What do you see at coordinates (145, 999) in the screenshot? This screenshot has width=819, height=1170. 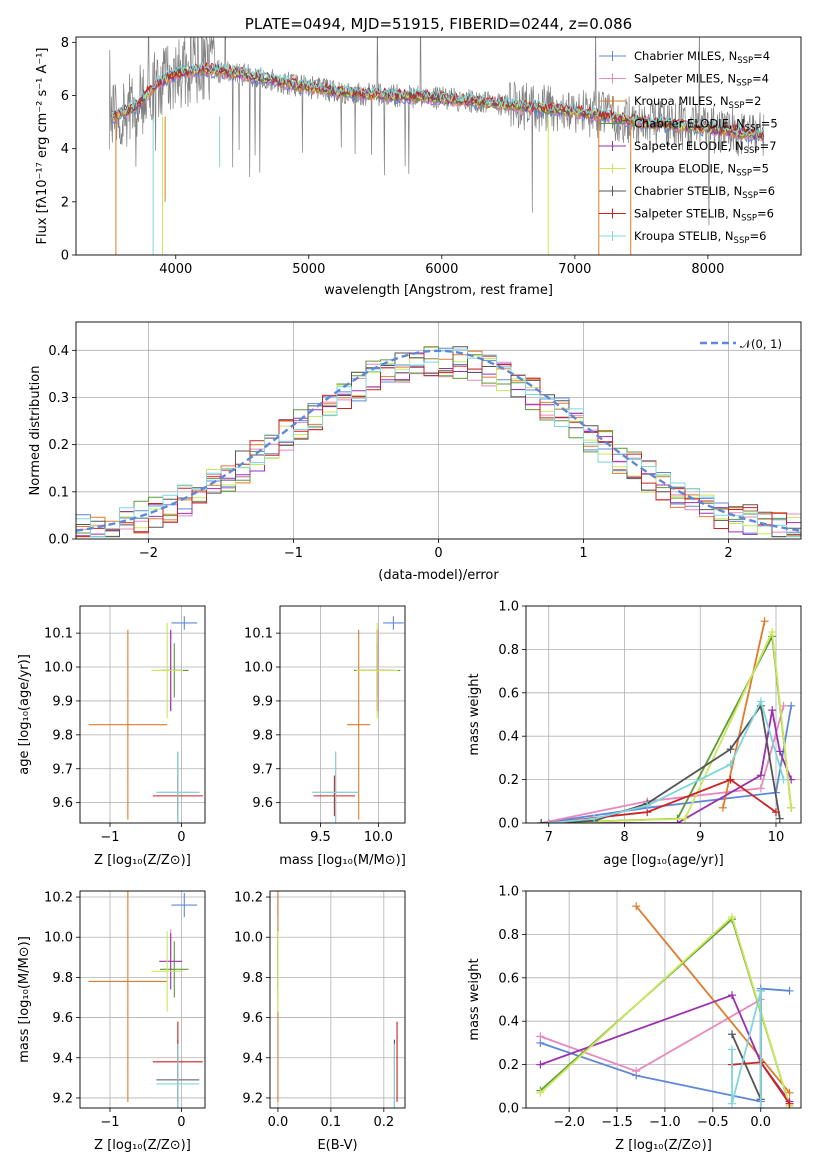 I see `plot-clip-mass_vs_Z` at bounding box center [145, 999].